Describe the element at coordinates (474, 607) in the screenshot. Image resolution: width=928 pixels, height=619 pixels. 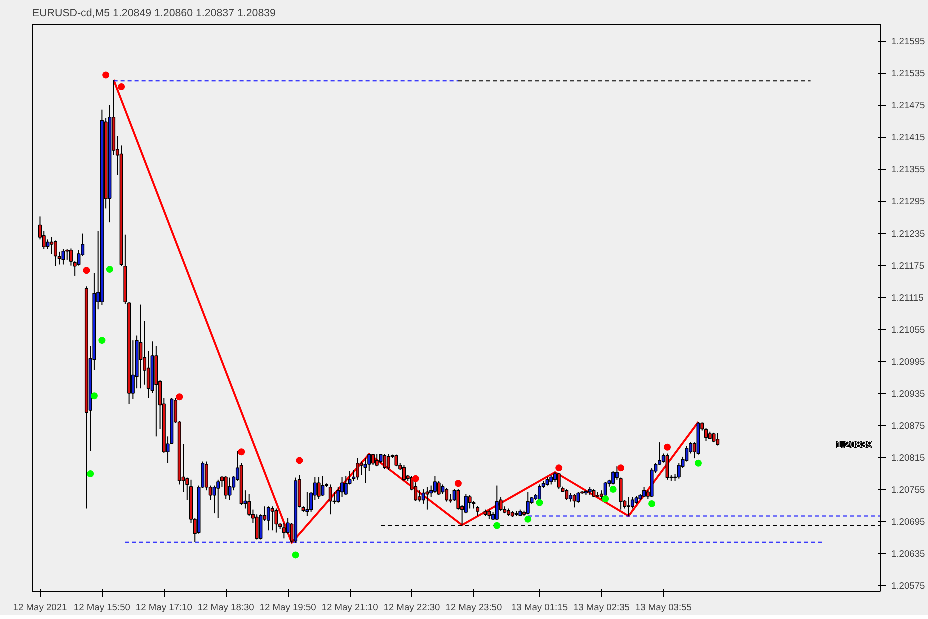
I see `x-tick-label: 12 May 23:50` at that location.